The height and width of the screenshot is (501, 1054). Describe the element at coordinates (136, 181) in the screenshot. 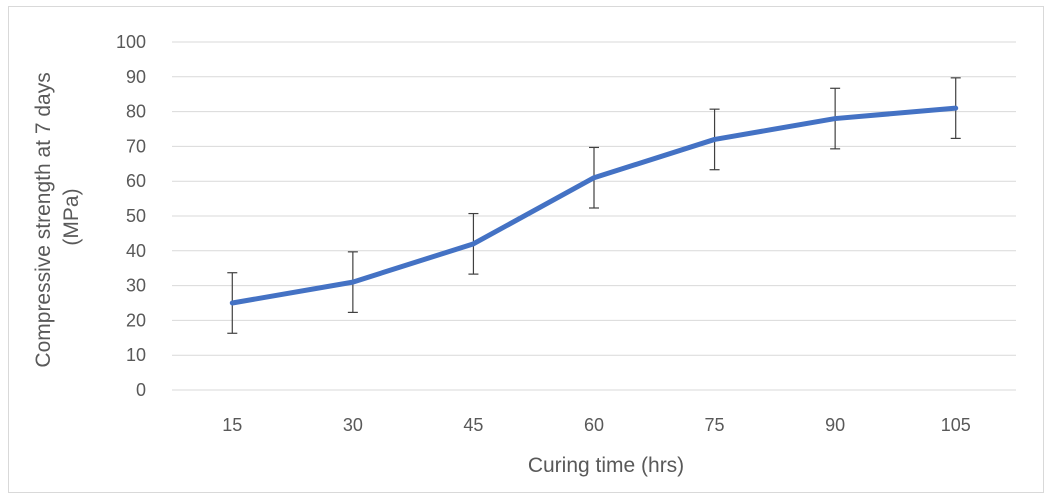

I see `y-tick-label: 60` at that location.